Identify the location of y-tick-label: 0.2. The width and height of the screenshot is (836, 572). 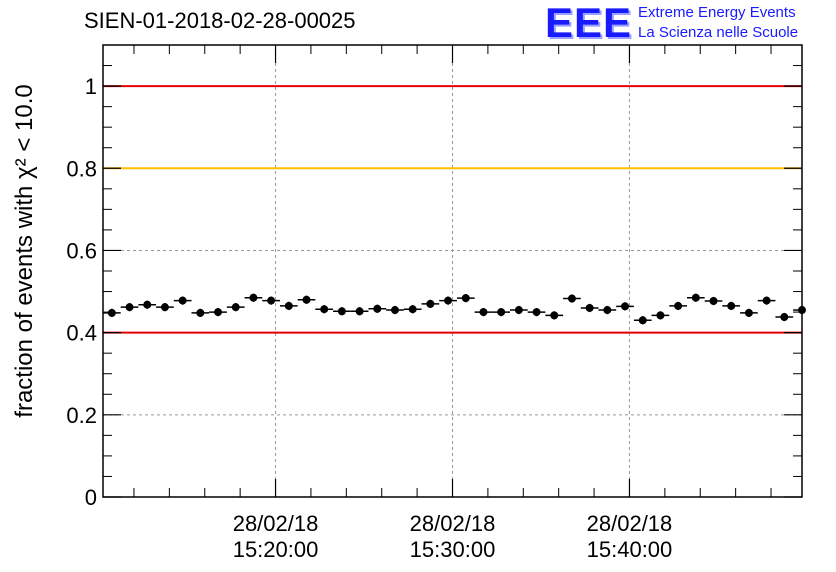
(81, 415).